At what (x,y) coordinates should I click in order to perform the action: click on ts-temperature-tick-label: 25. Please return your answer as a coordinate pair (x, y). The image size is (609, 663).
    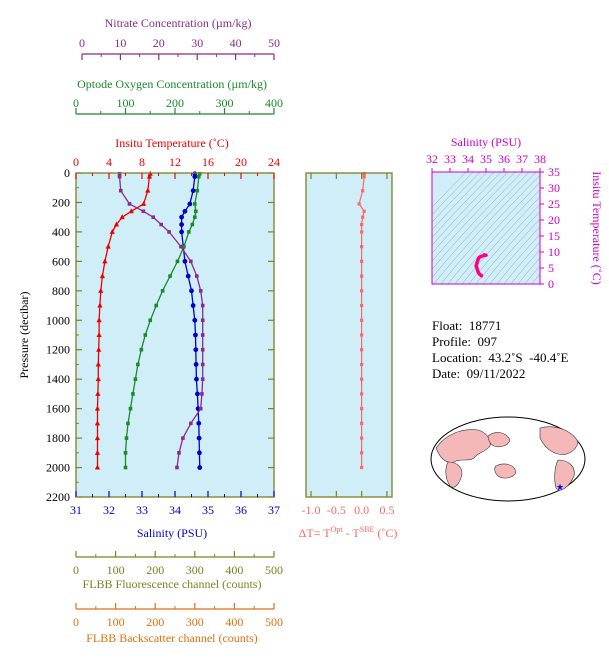
    Looking at the image, I should click on (554, 204).